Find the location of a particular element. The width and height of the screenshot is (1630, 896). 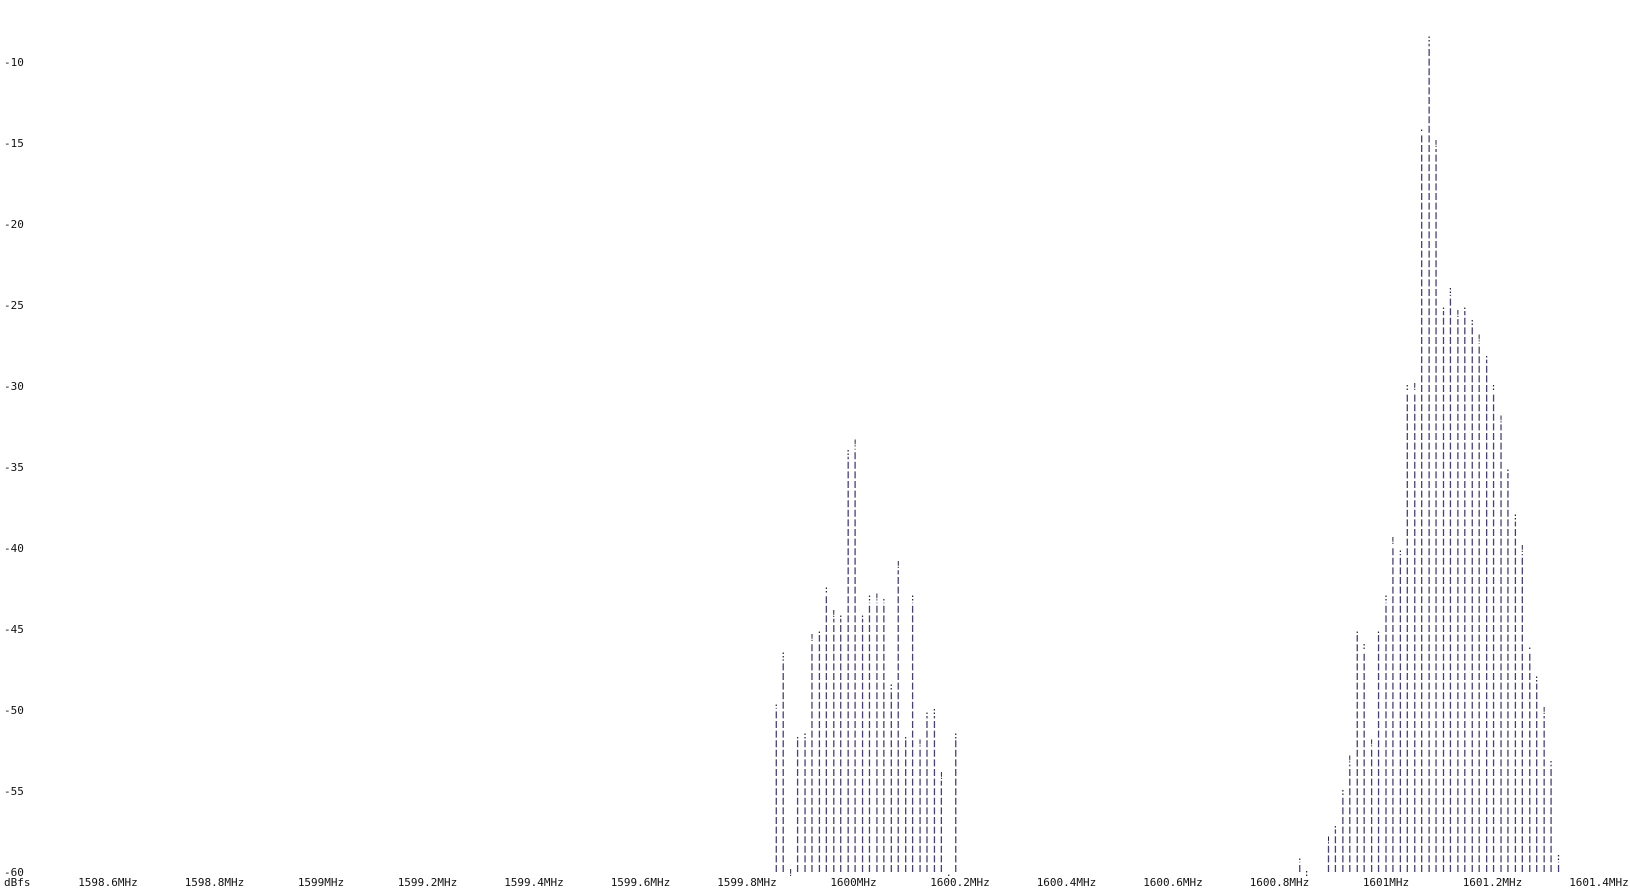

x-tick-label: 1600MHz is located at coordinates (853, 882).